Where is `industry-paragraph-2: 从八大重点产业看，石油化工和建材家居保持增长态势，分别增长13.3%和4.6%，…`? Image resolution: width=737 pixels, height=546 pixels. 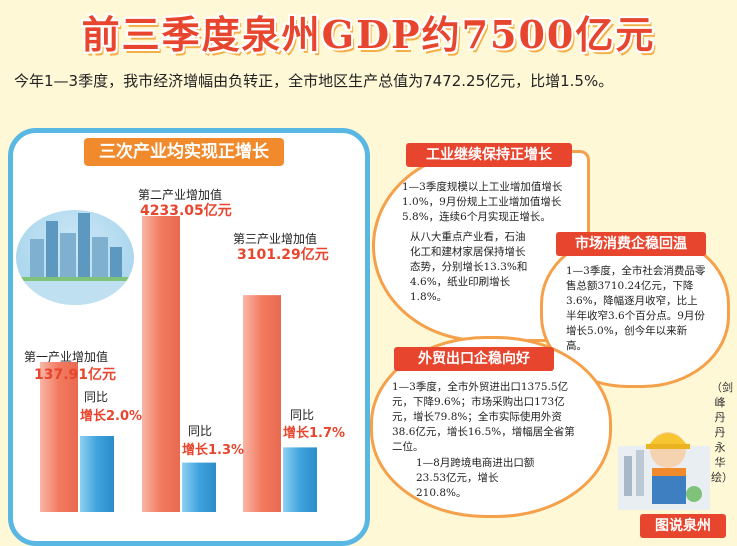 industry-paragraph-2: 从八大重点产业看，石油化工和建材家居保持增长态势，分别增长13.3%和4.6%，… is located at coordinates (469, 267).